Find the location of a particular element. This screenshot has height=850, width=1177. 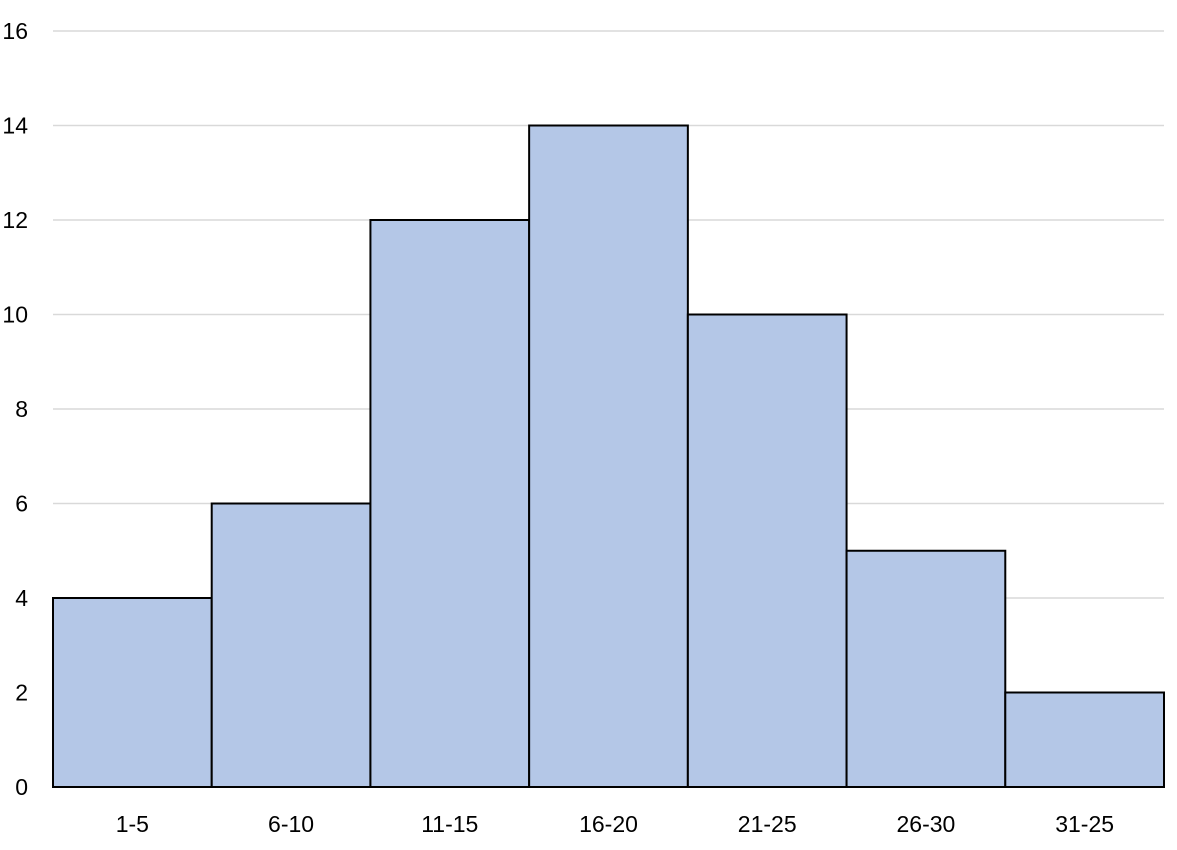

x-axis-tick-labels: 1-5 6-10 11-15 16-20 21-25 26-30 31-25 is located at coordinates (615, 824).